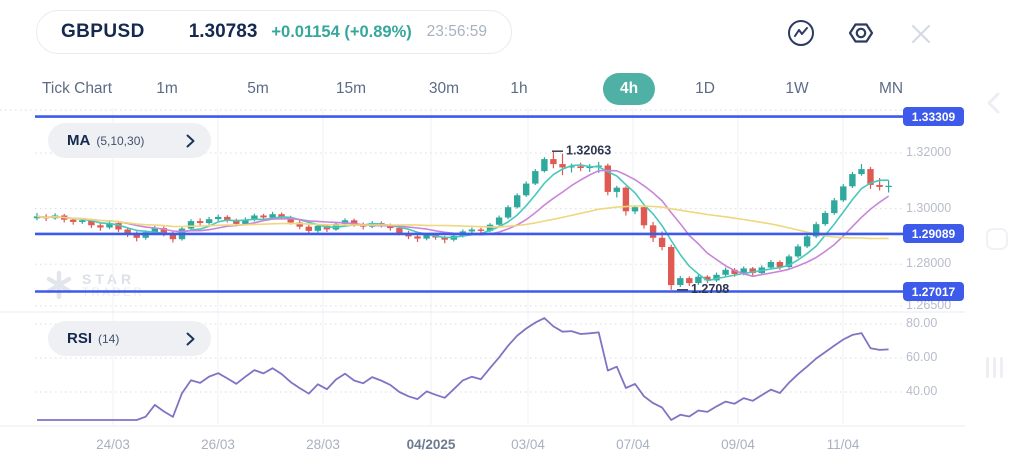 Image resolution: width=1024 pixels, height=473 pixels. I want to click on tab-tick-chart: Tick Chart, so click(77, 88).